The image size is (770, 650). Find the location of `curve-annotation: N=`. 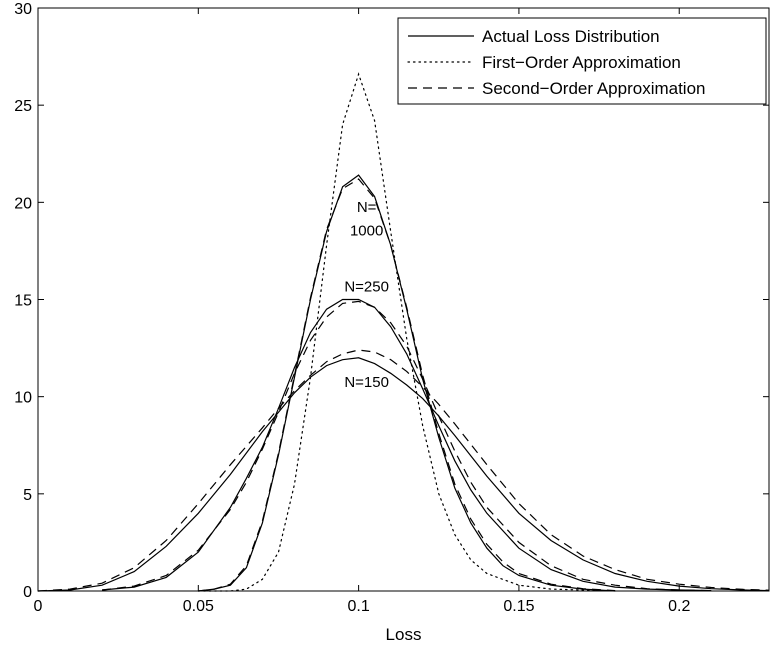

curve-annotation: N= is located at coordinates (367, 207).